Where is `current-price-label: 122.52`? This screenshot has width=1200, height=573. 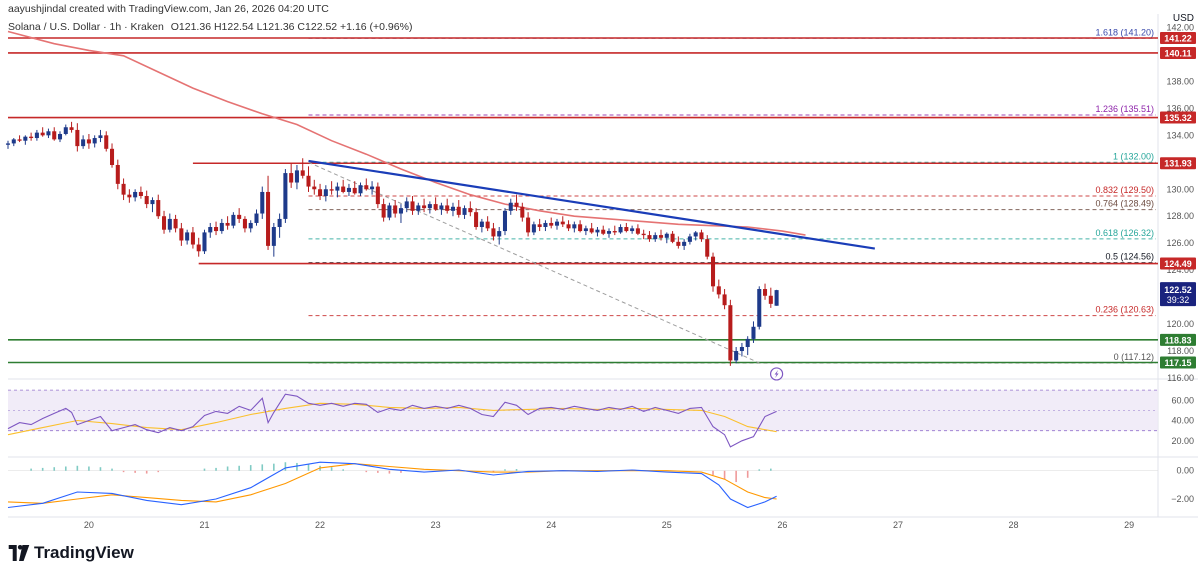 current-price-label: 122.52 is located at coordinates (1178, 290).